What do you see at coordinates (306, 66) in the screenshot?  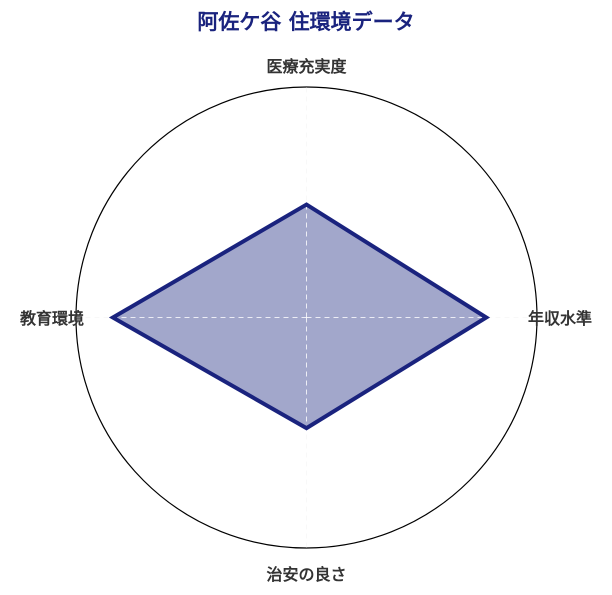 I see `axis-label: 医療充実度` at bounding box center [306, 66].